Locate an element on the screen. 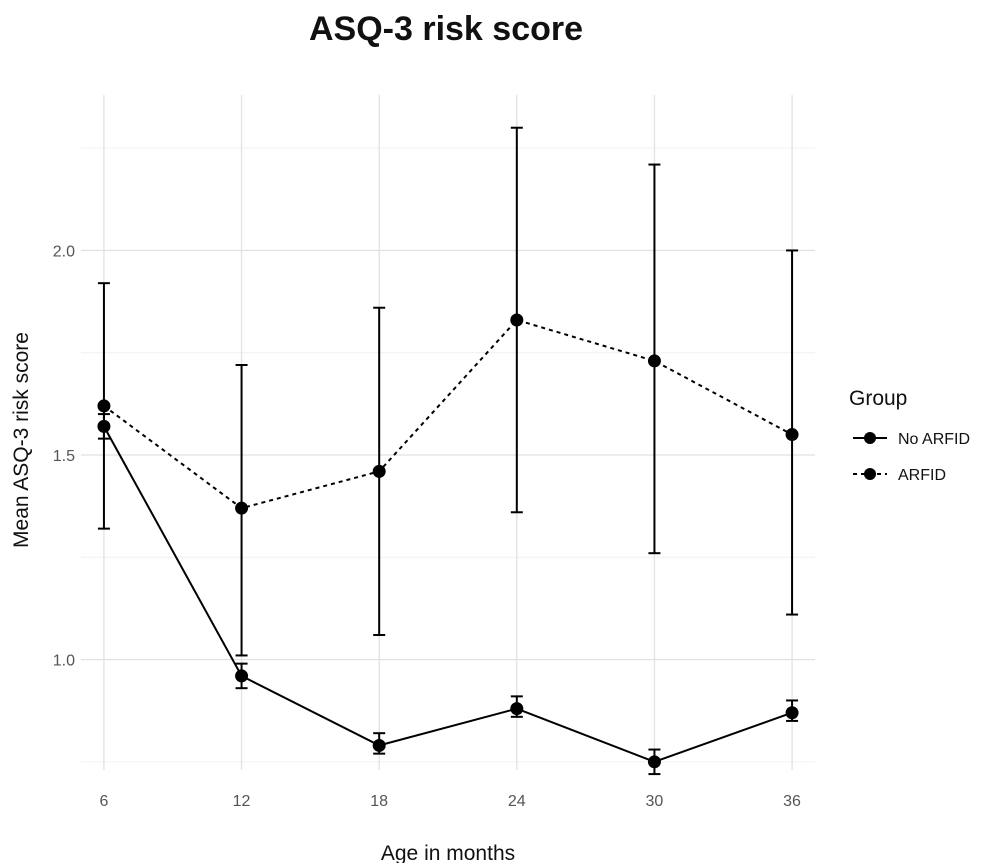 This screenshot has height=863, width=987. x-tick-label: 30 is located at coordinates (655, 801).